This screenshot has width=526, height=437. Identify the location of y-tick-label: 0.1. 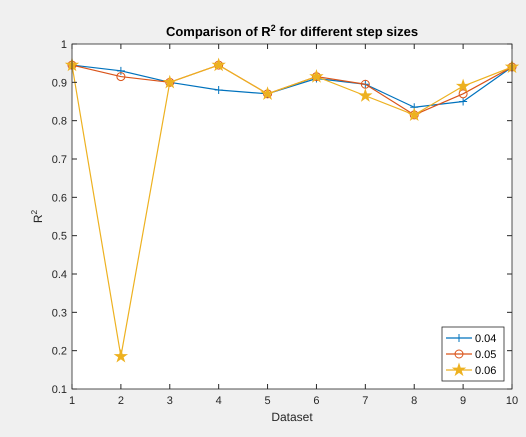
(59, 390).